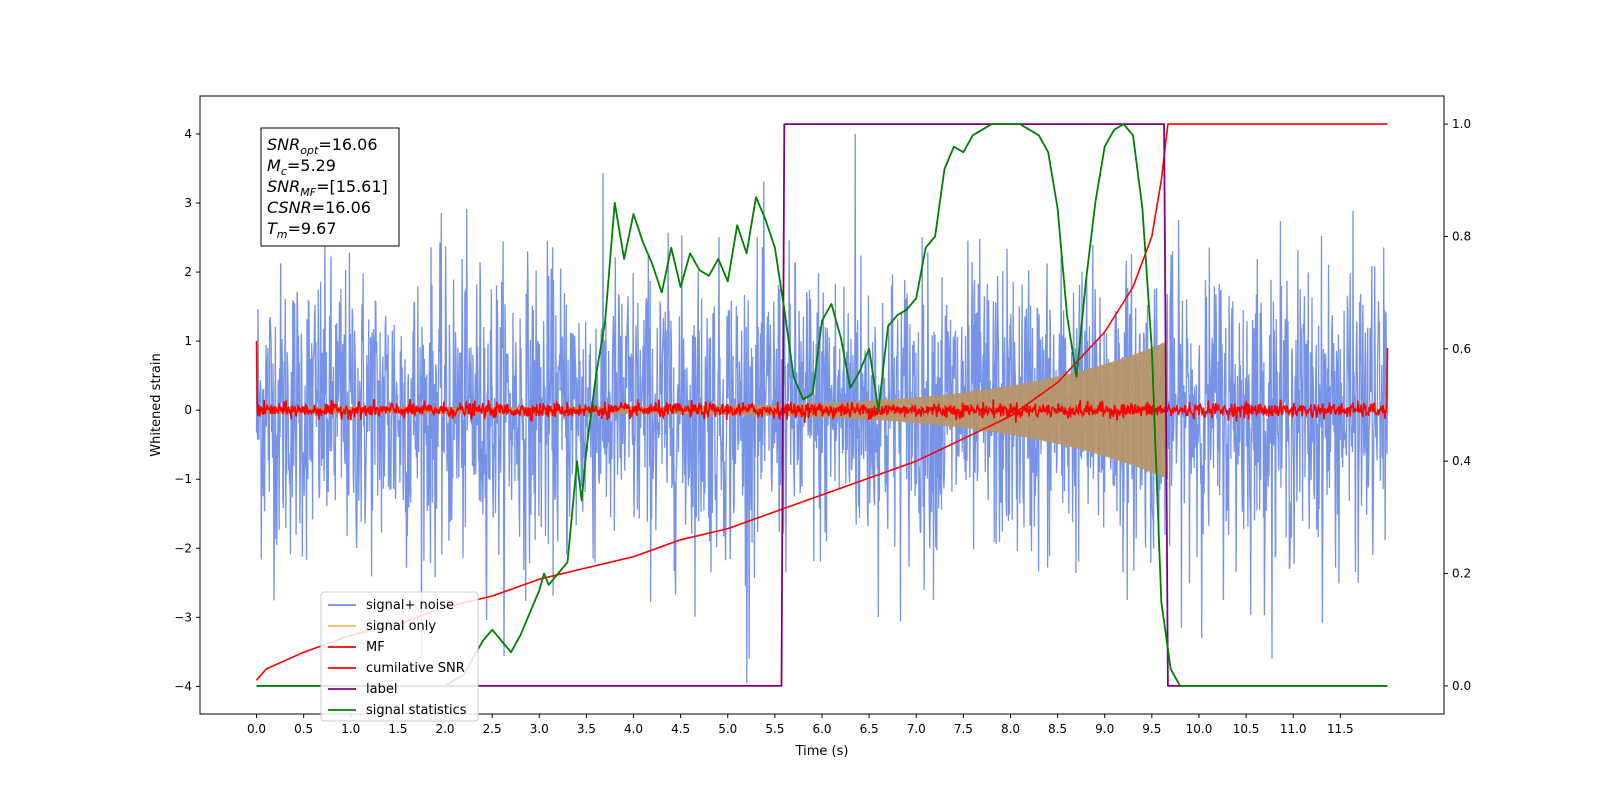 The image size is (1600, 800). Describe the element at coordinates (492, 729) in the screenshot. I see `x-tick-label: 2.5` at that location.